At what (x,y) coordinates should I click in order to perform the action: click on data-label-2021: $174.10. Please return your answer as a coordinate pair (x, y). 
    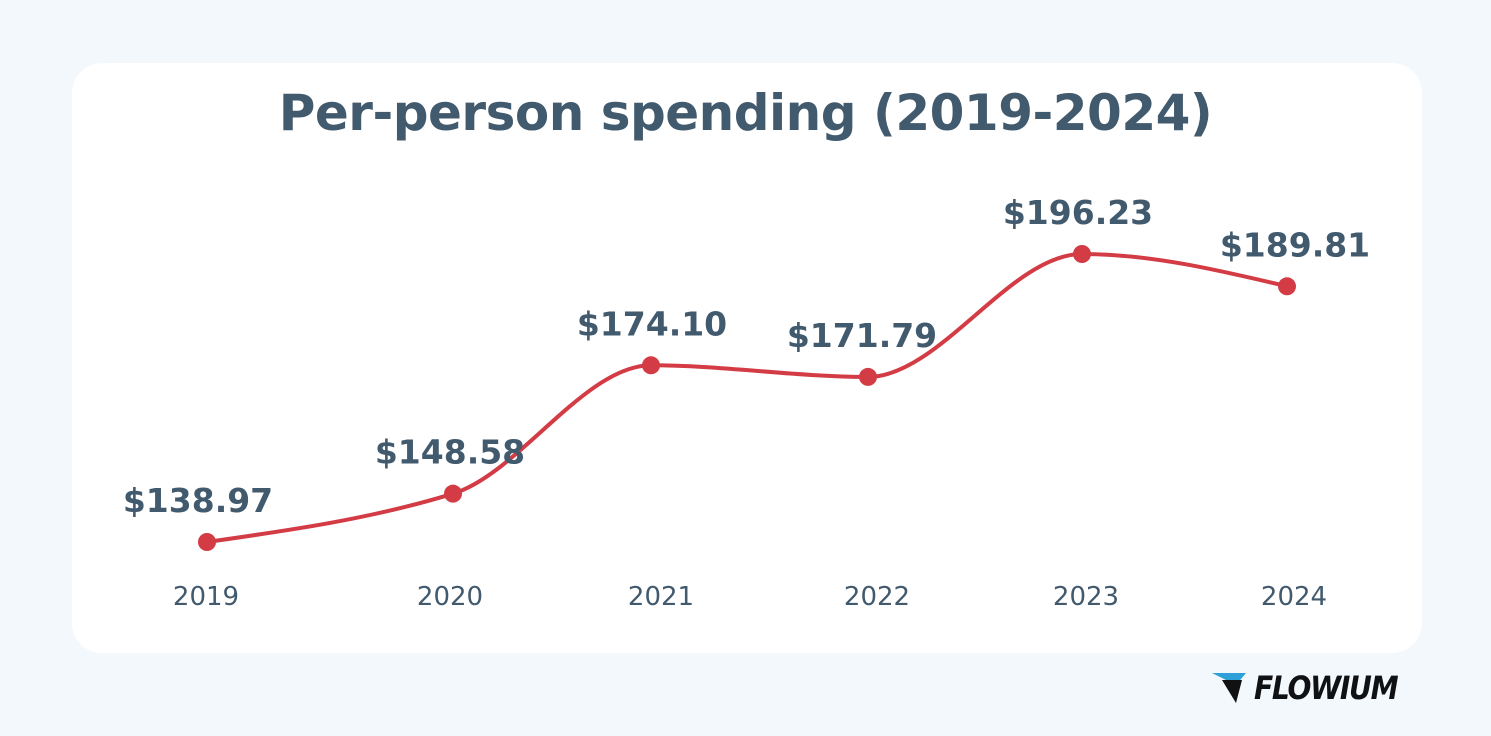
    Looking at the image, I should click on (652, 323).